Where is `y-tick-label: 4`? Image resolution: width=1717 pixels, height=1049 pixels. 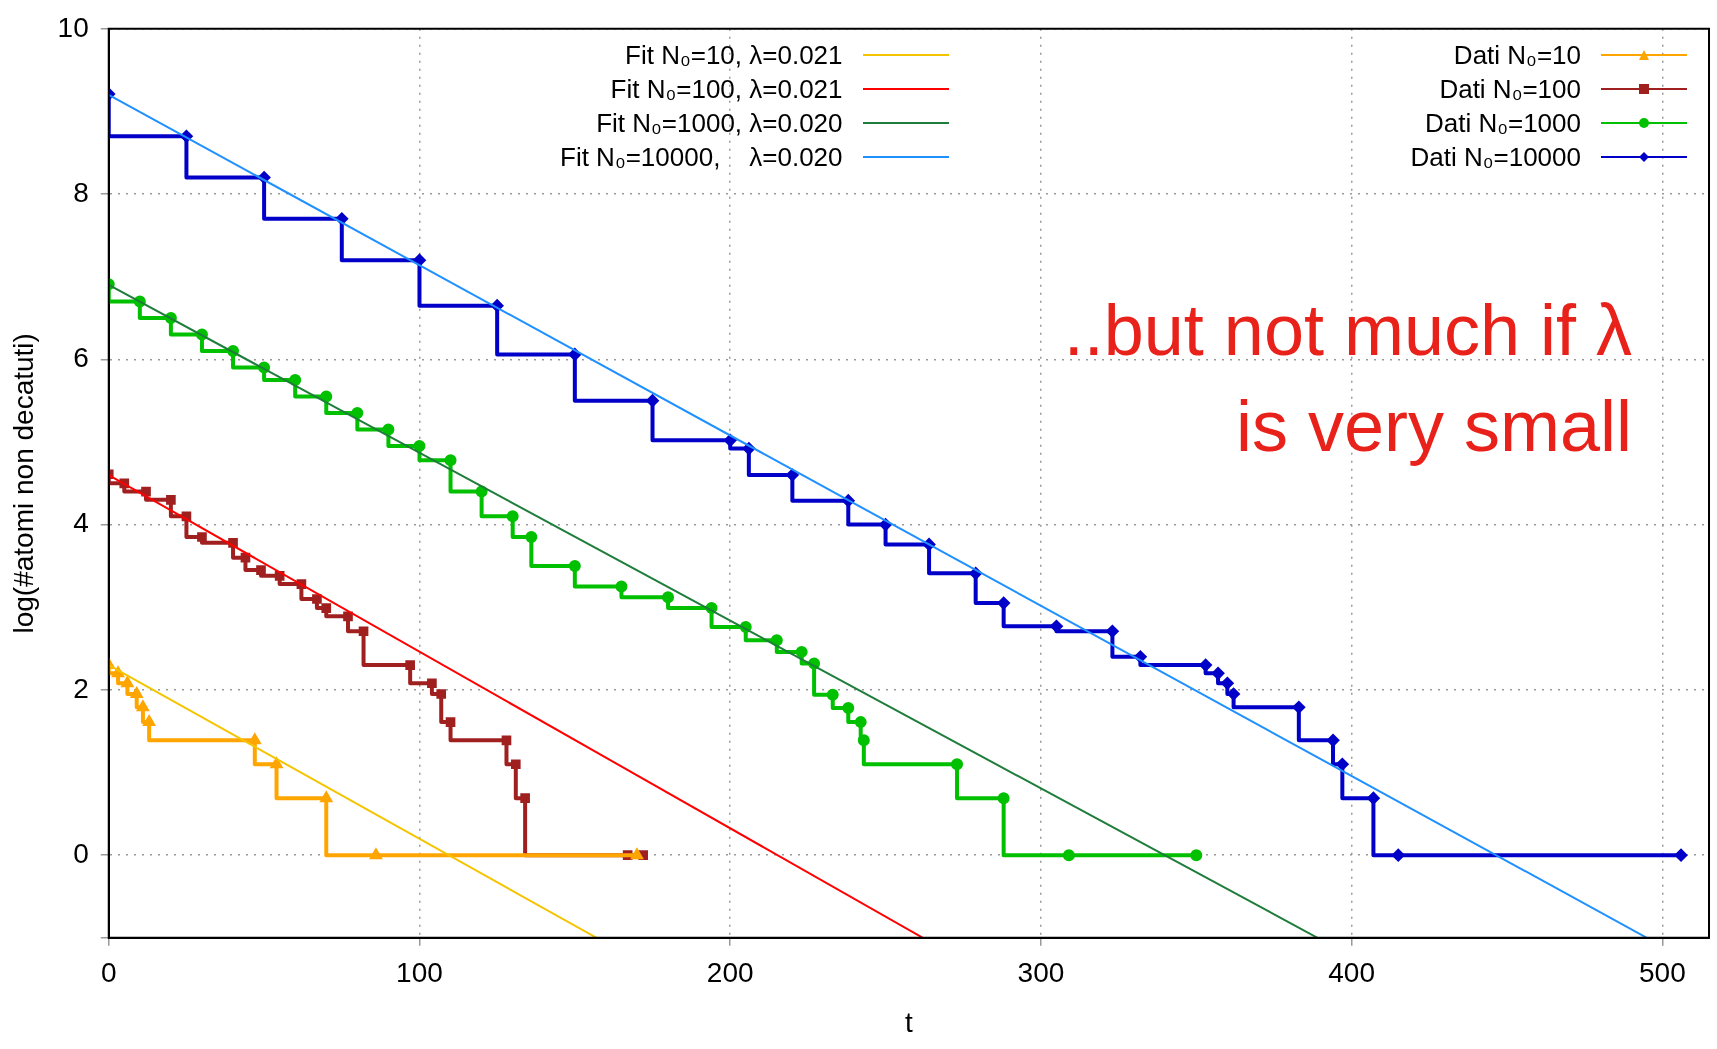
y-tick-label: 4 is located at coordinates (81, 523).